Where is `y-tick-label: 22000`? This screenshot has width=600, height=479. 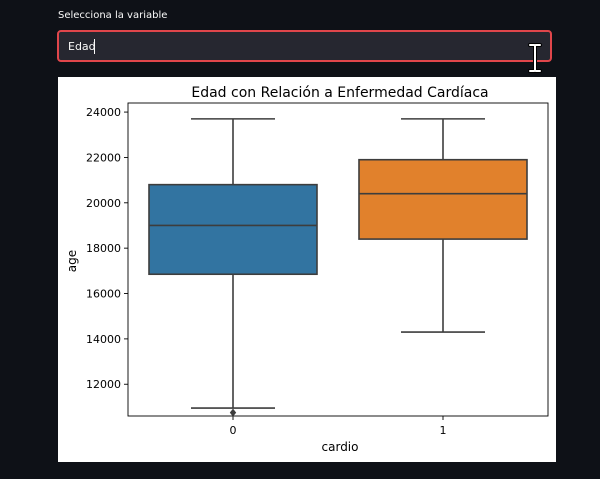 y-tick-label: 22000 is located at coordinates (103, 157).